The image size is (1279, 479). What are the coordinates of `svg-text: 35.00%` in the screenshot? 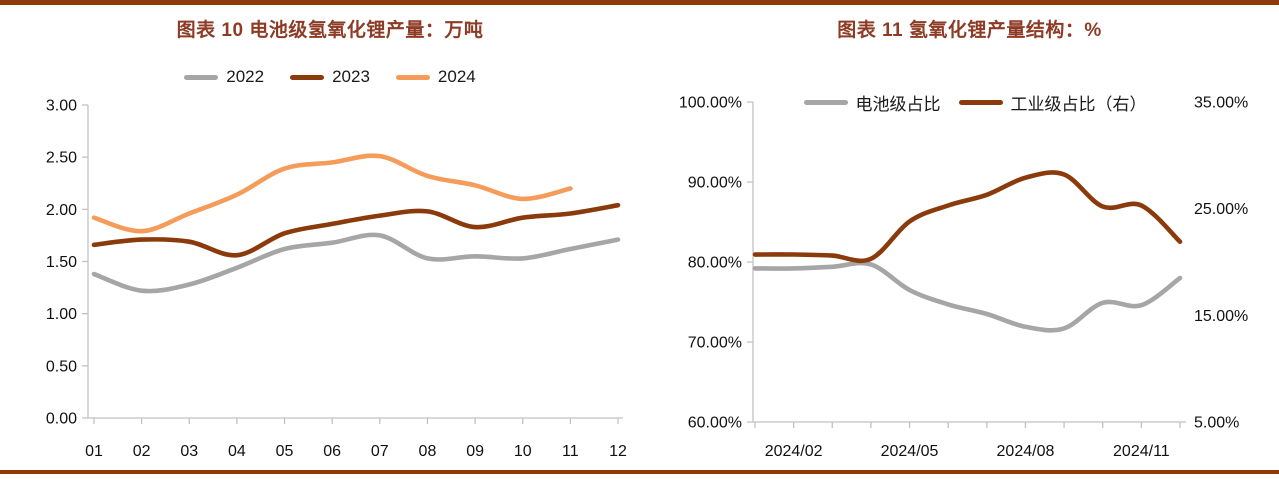 It's located at (1221, 103).